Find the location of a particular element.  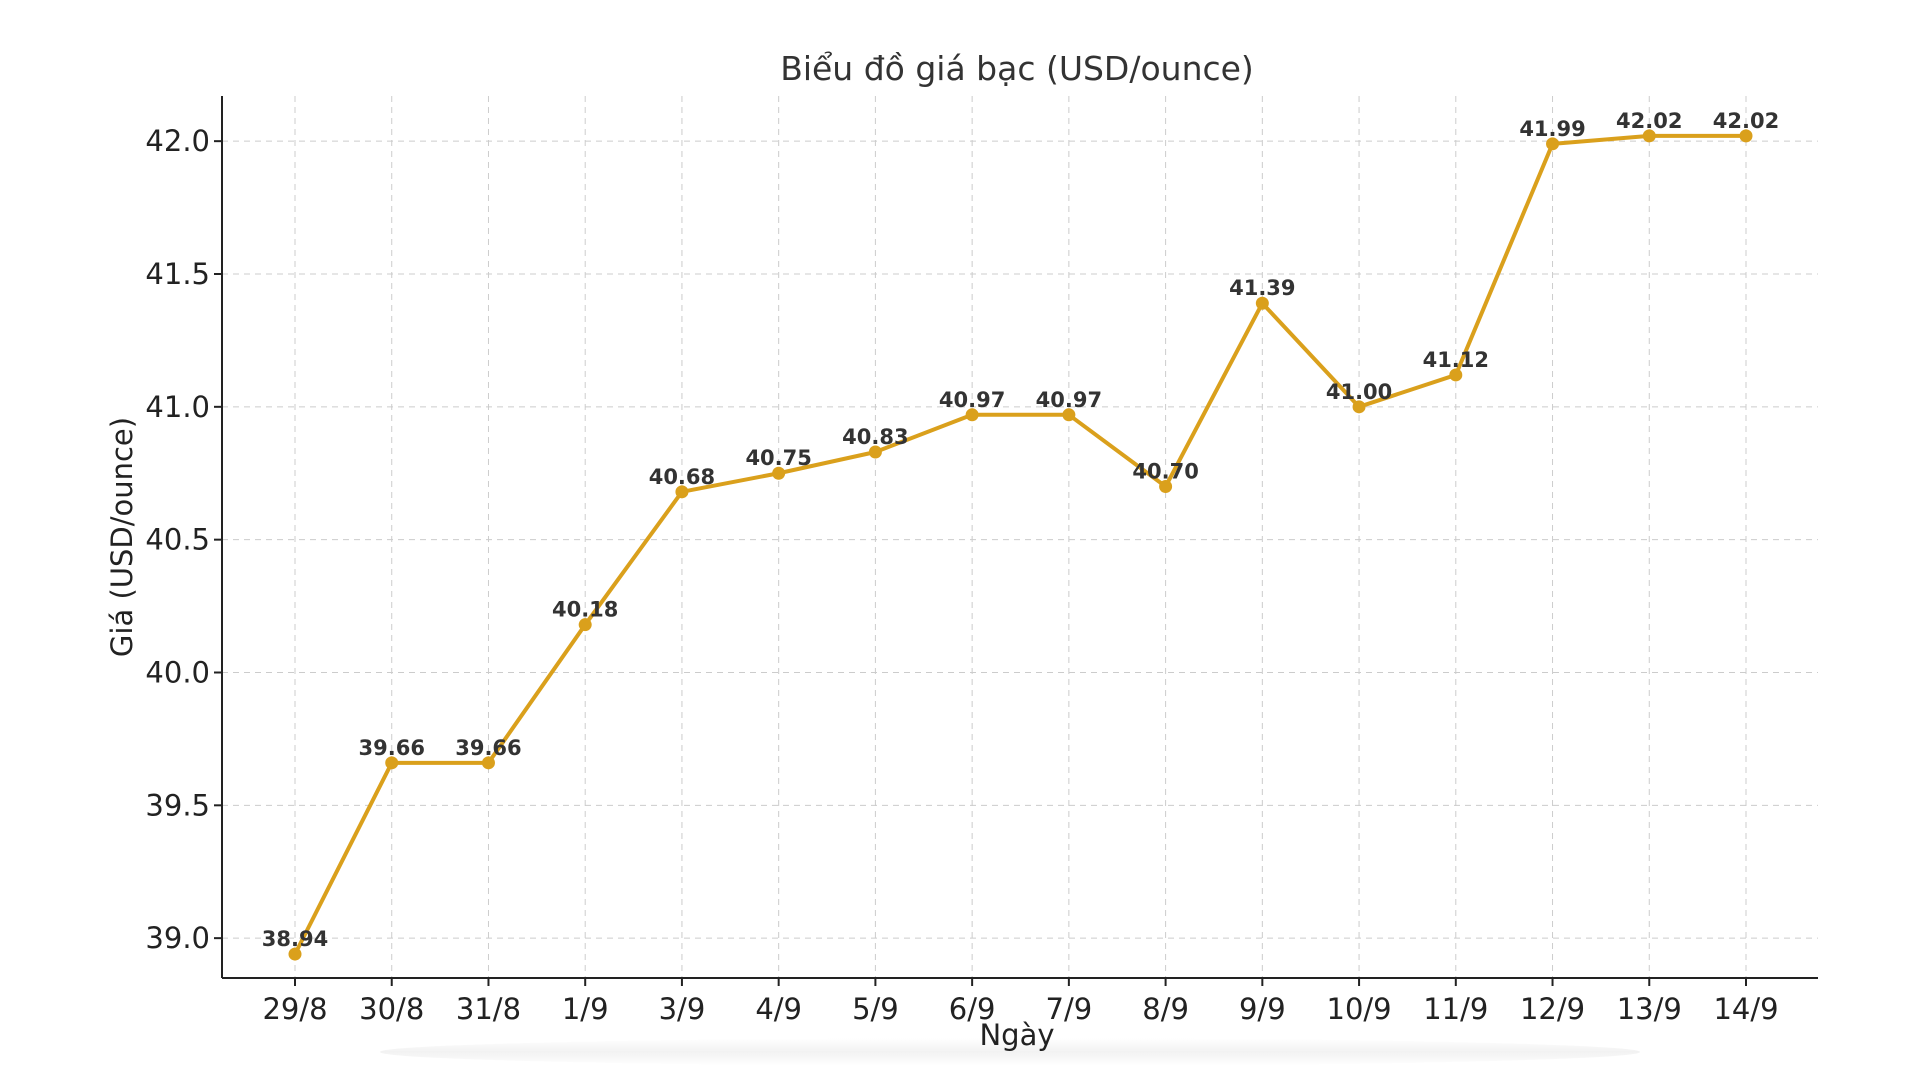

data-label: 40.83 is located at coordinates (875, 437).